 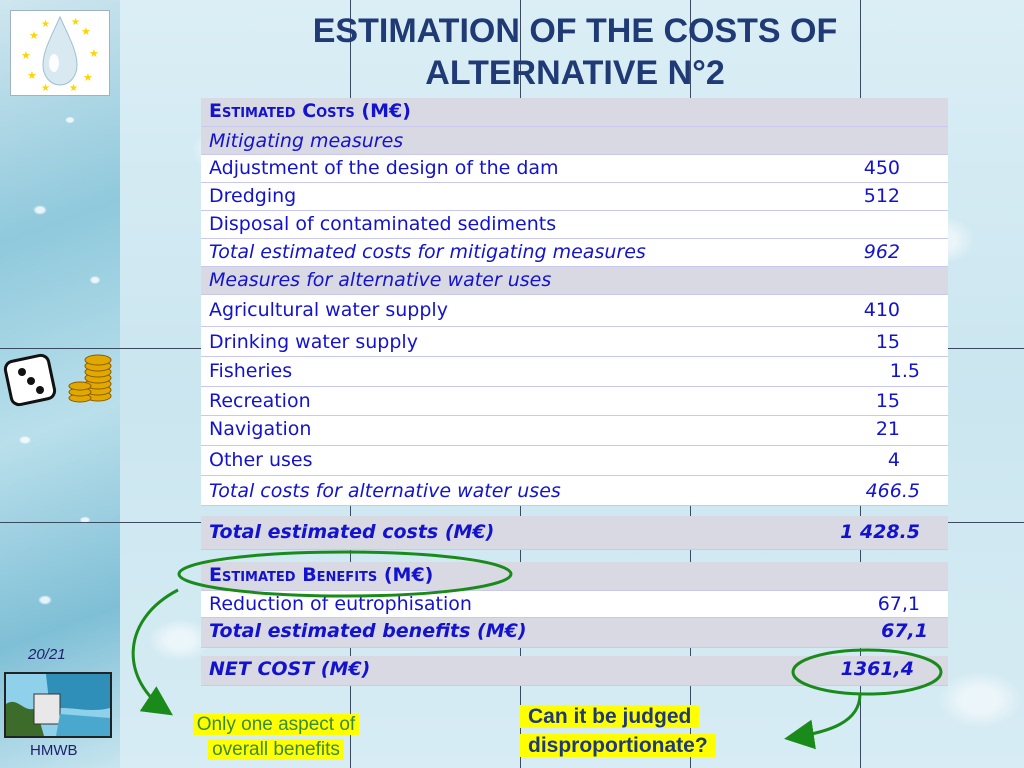 I want to click on callout-one-aspect: Only one aspect of overall benefits, so click(x=276, y=737).